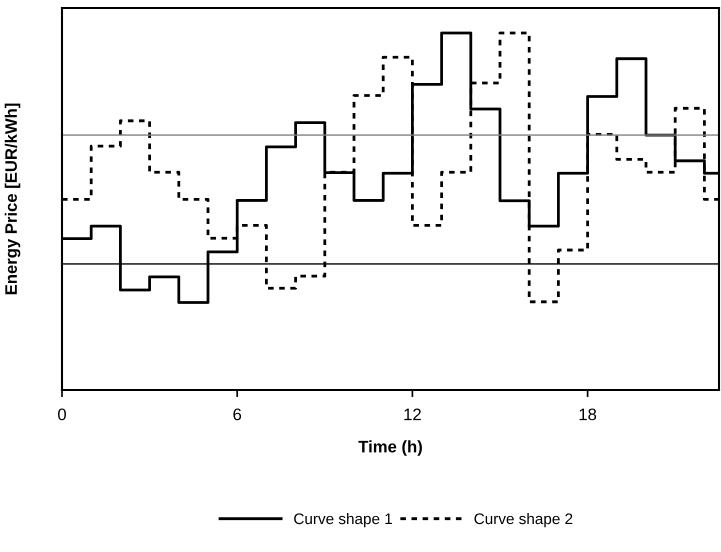 This screenshot has height=552, width=721. I want to click on y-axis-title: Energy Price [EUR/kWh], so click(12, 199).